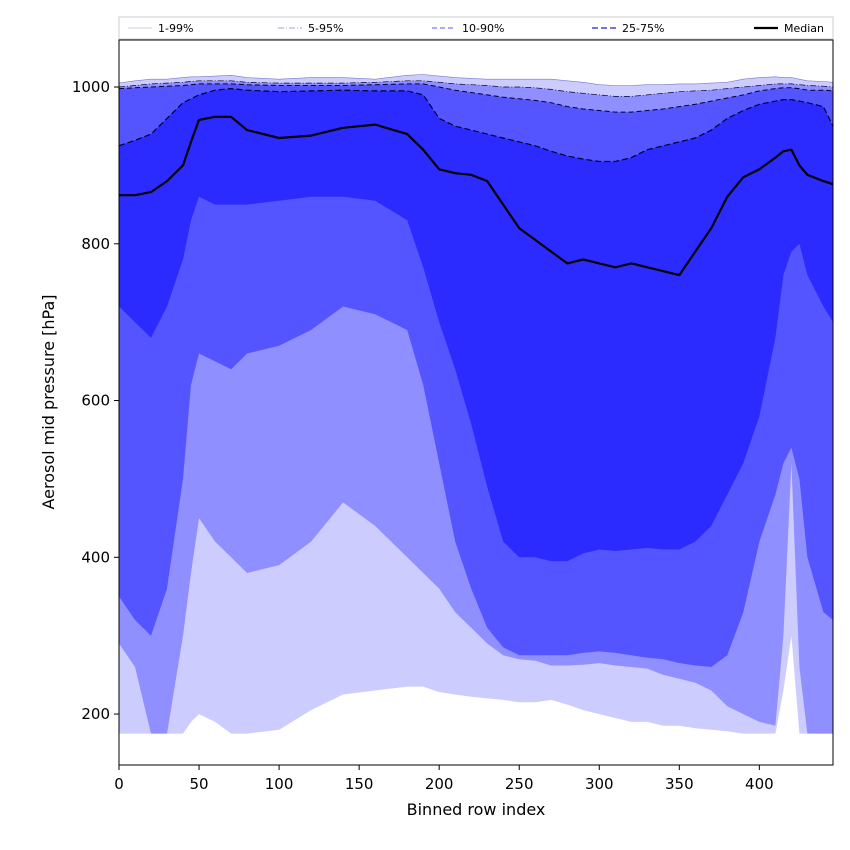 This screenshot has height=850, width=850. I want to click on y-tick-label: 800, so click(95, 244).